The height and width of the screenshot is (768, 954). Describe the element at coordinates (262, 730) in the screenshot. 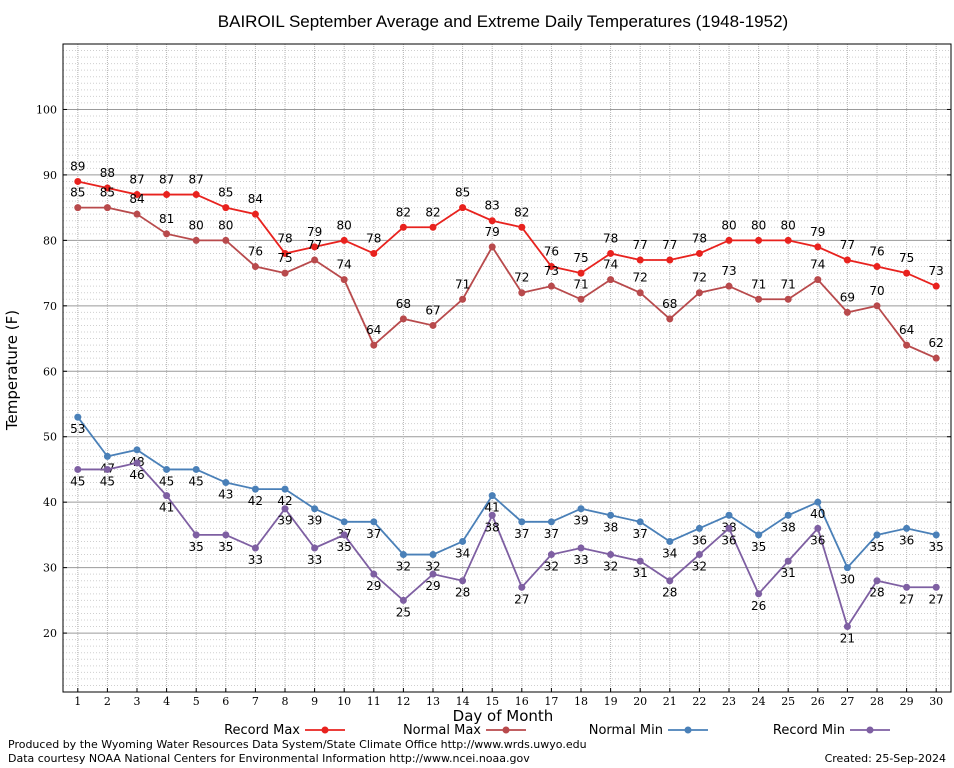

I see `legend-label: Record Max` at that location.